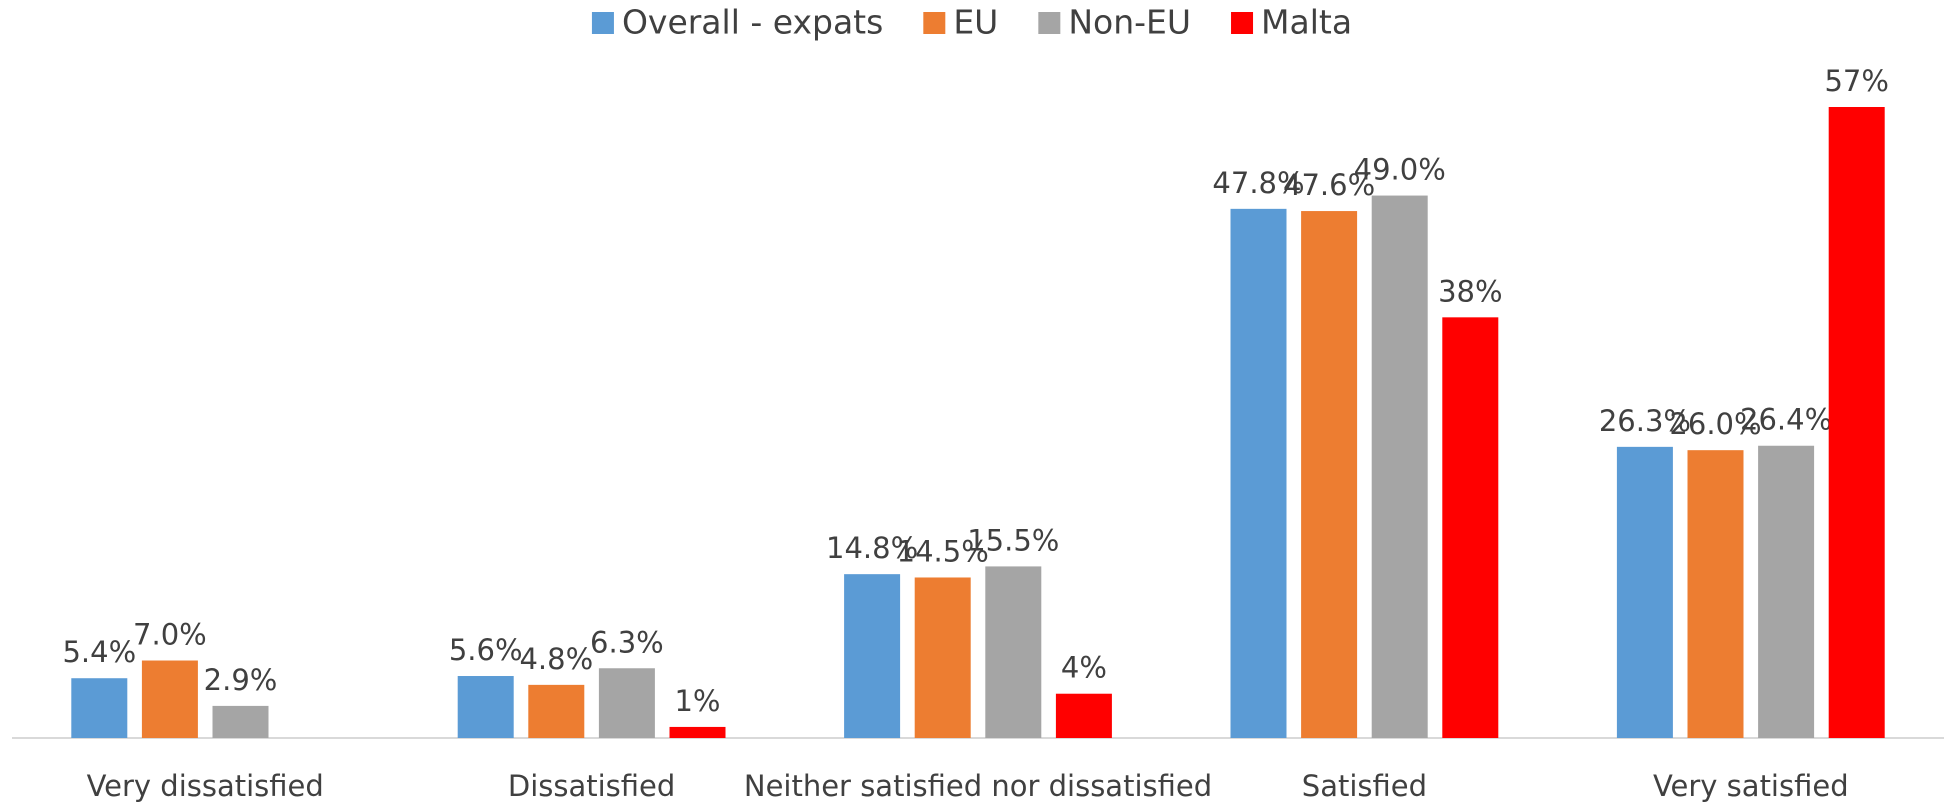 Image resolution: width=1944 pixels, height=810 pixels. I want to click on data-label: 1%, so click(697, 701).